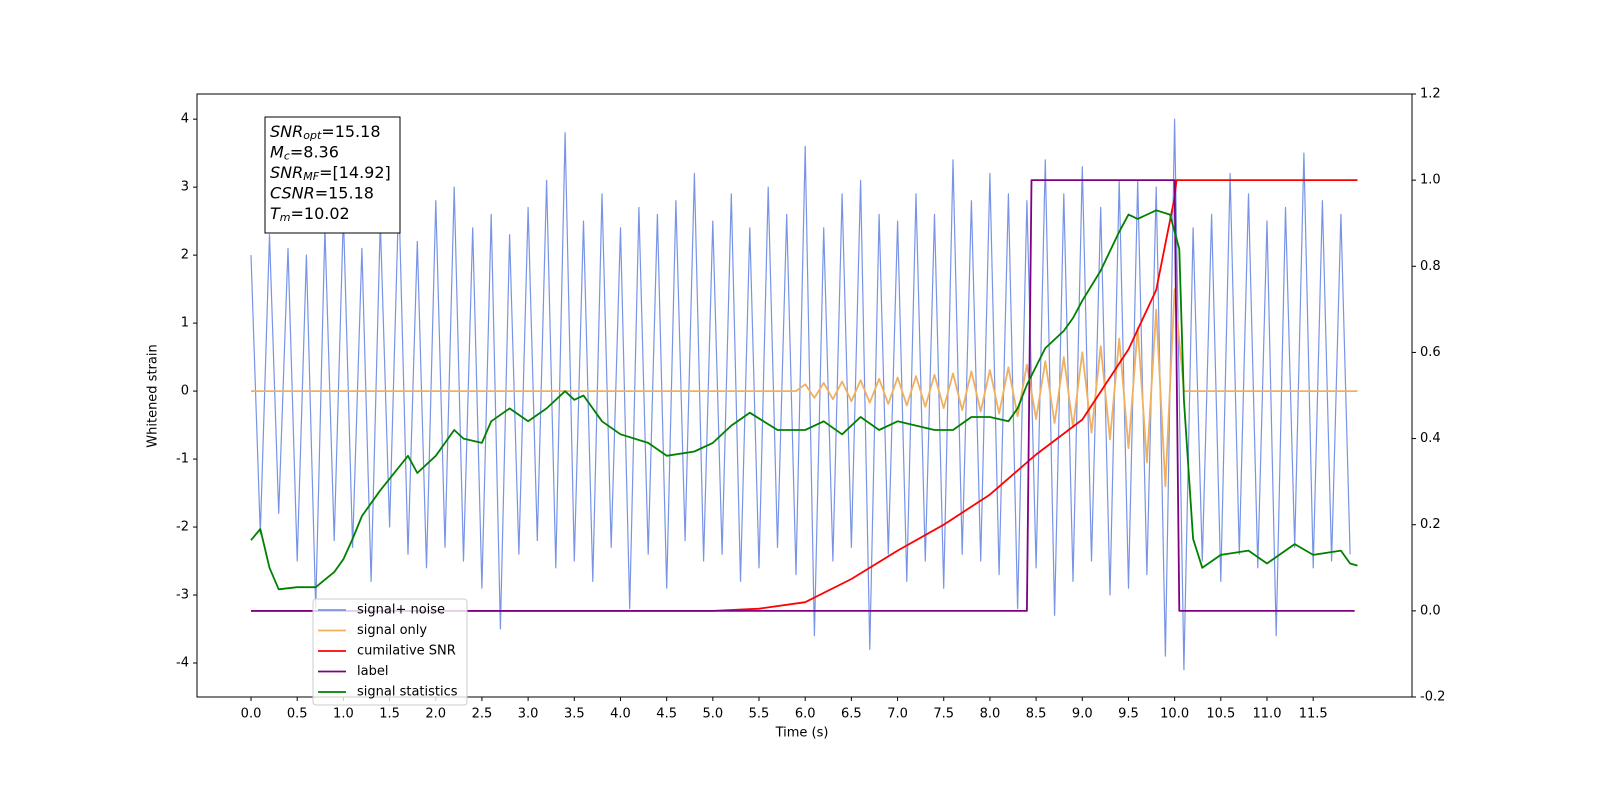 The width and height of the screenshot is (1600, 804). What do you see at coordinates (182, 459) in the screenshot?
I see `y-tick-label: -1` at bounding box center [182, 459].